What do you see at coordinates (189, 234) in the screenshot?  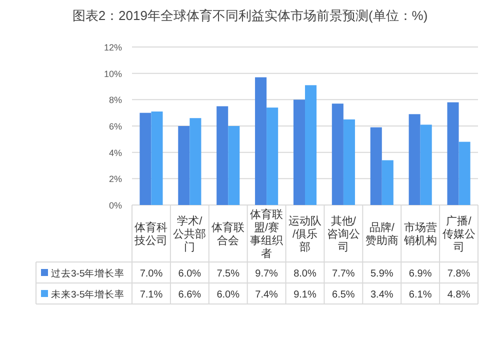 I see `x-tick-label: 学术/公共部门` at bounding box center [189, 234].